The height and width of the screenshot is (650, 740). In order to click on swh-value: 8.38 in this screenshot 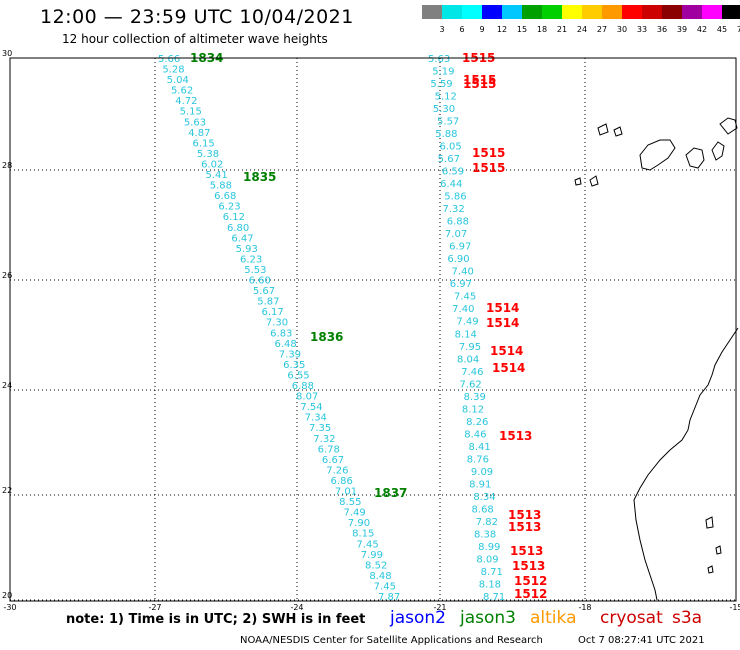, I will do `click(485, 534)`.